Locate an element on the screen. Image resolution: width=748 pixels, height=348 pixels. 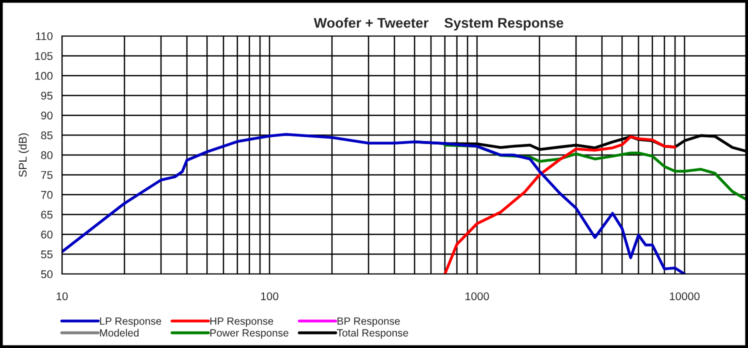
y-tick-label: 95 is located at coordinates (47, 96).